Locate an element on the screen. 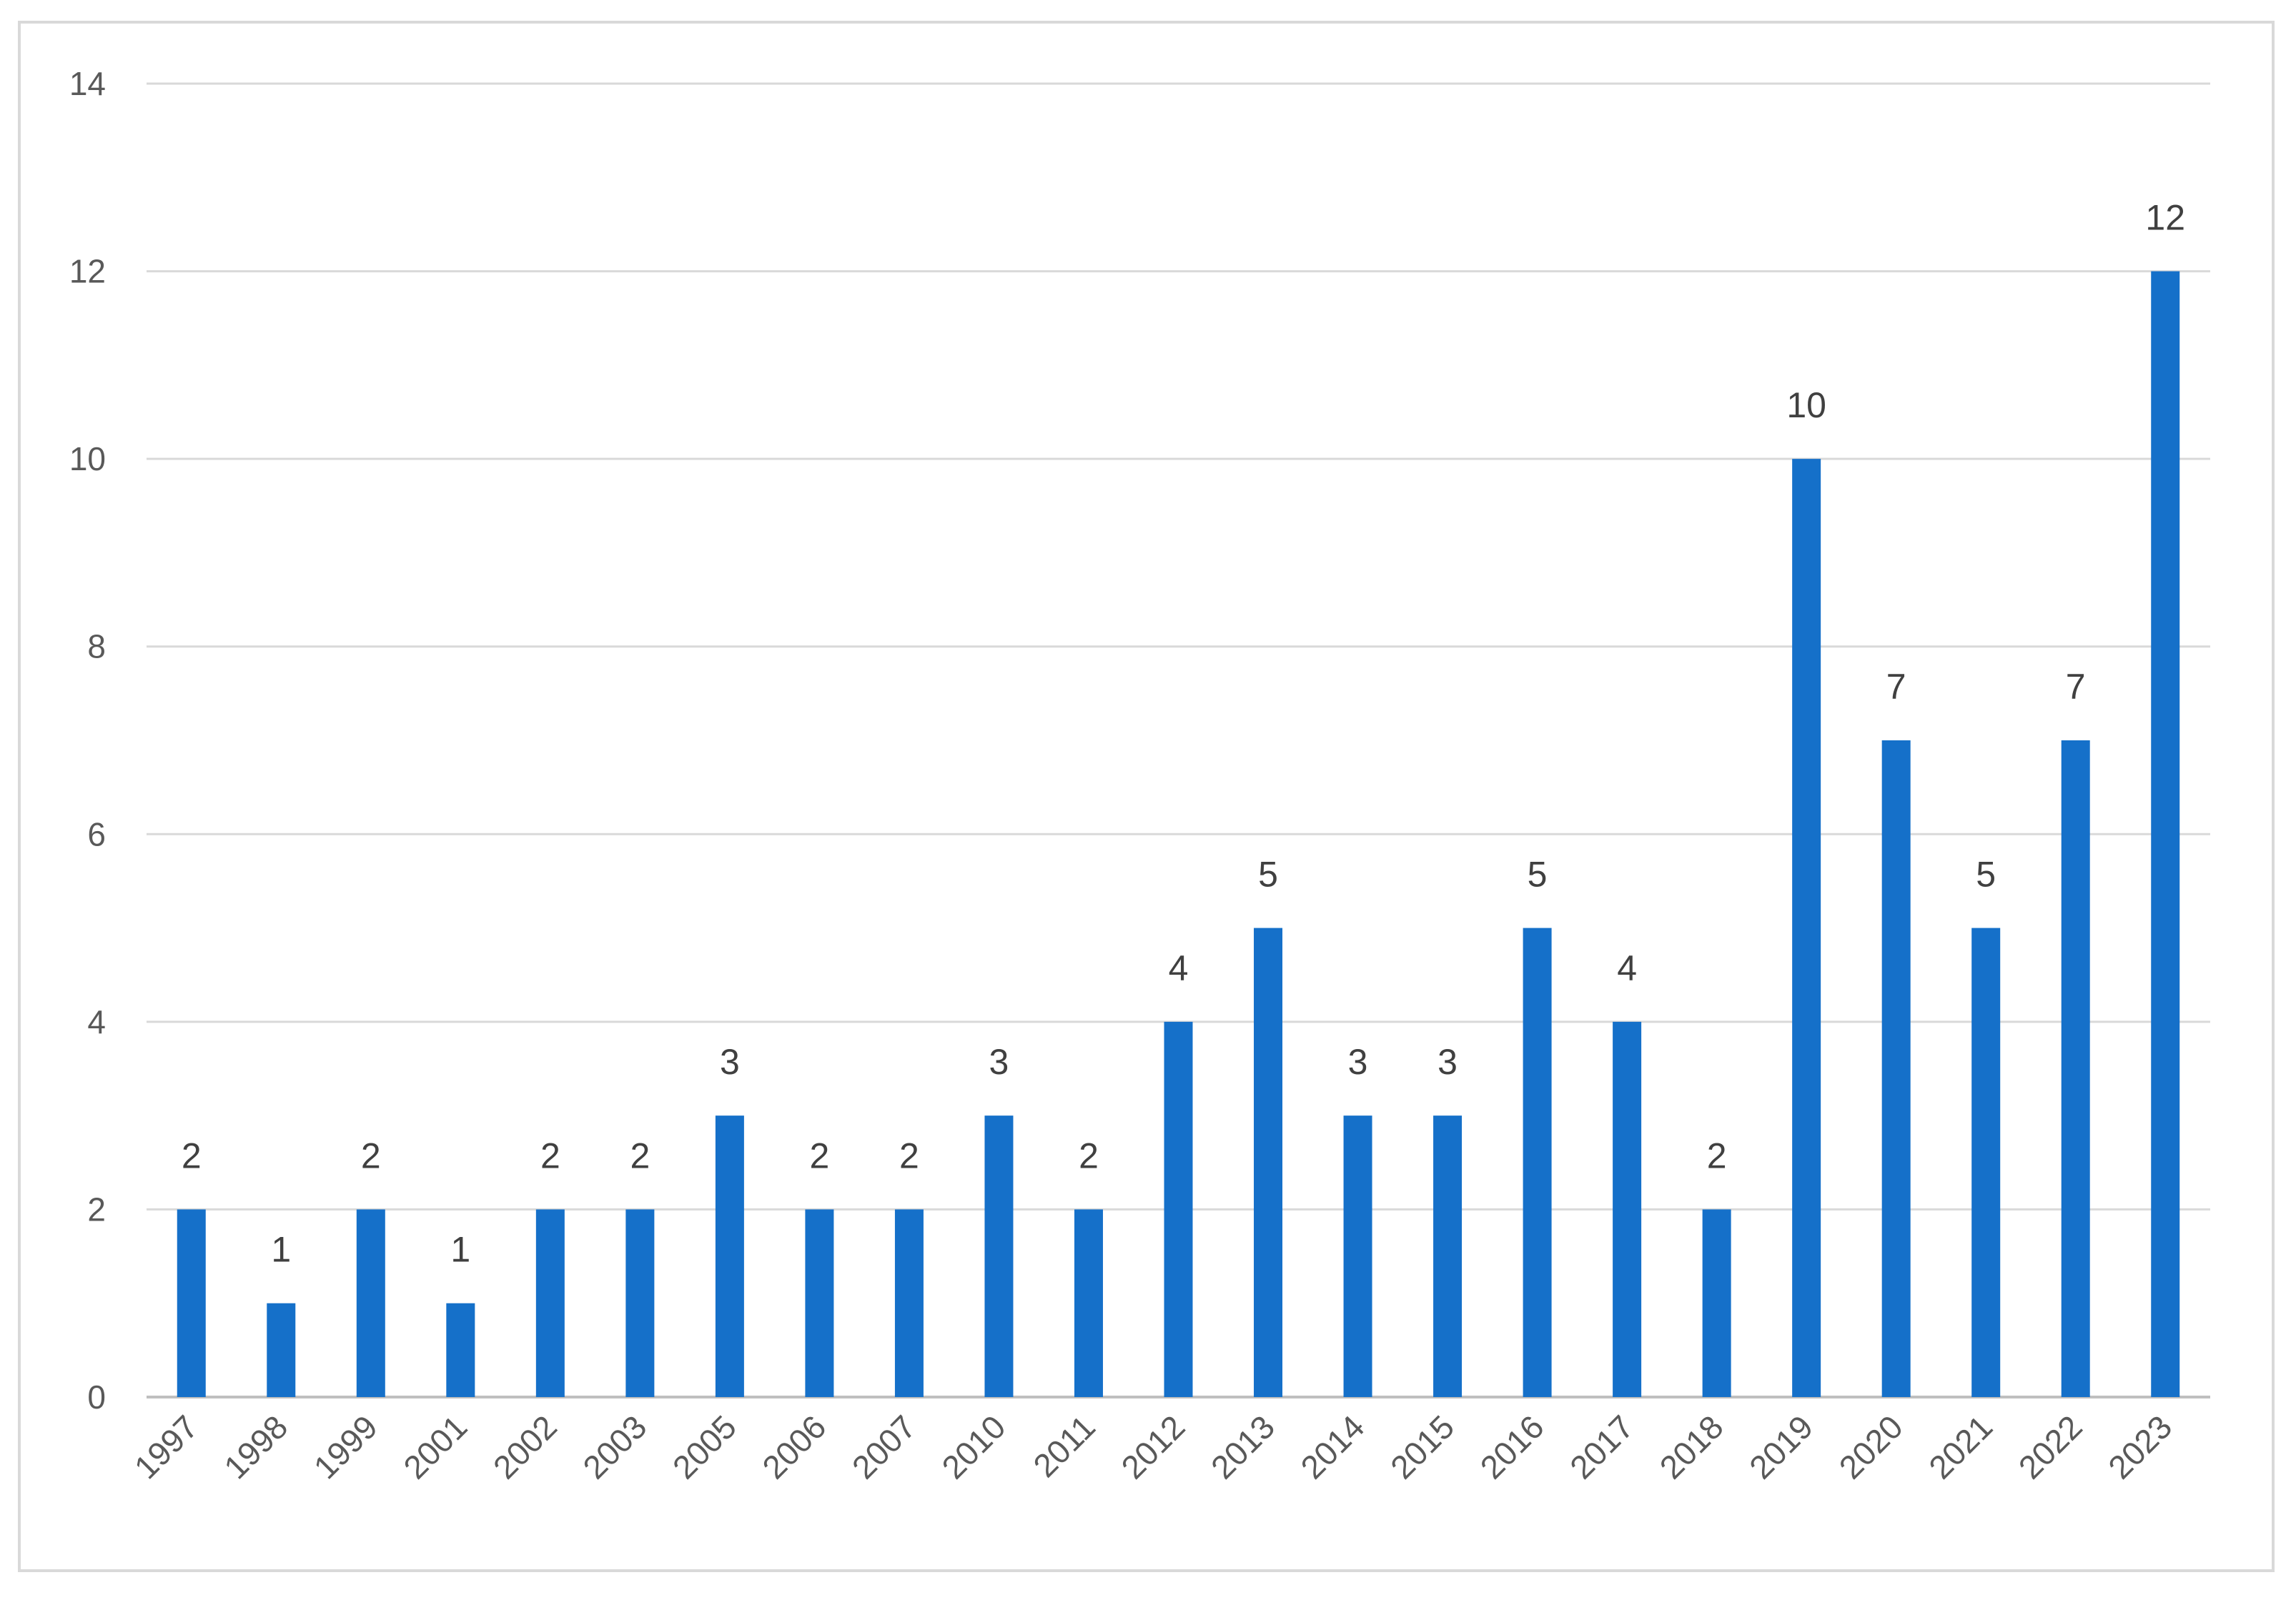  y-axis-tick-labels: 0 2 4 6 8 10 12 14 is located at coordinates (87, 740).